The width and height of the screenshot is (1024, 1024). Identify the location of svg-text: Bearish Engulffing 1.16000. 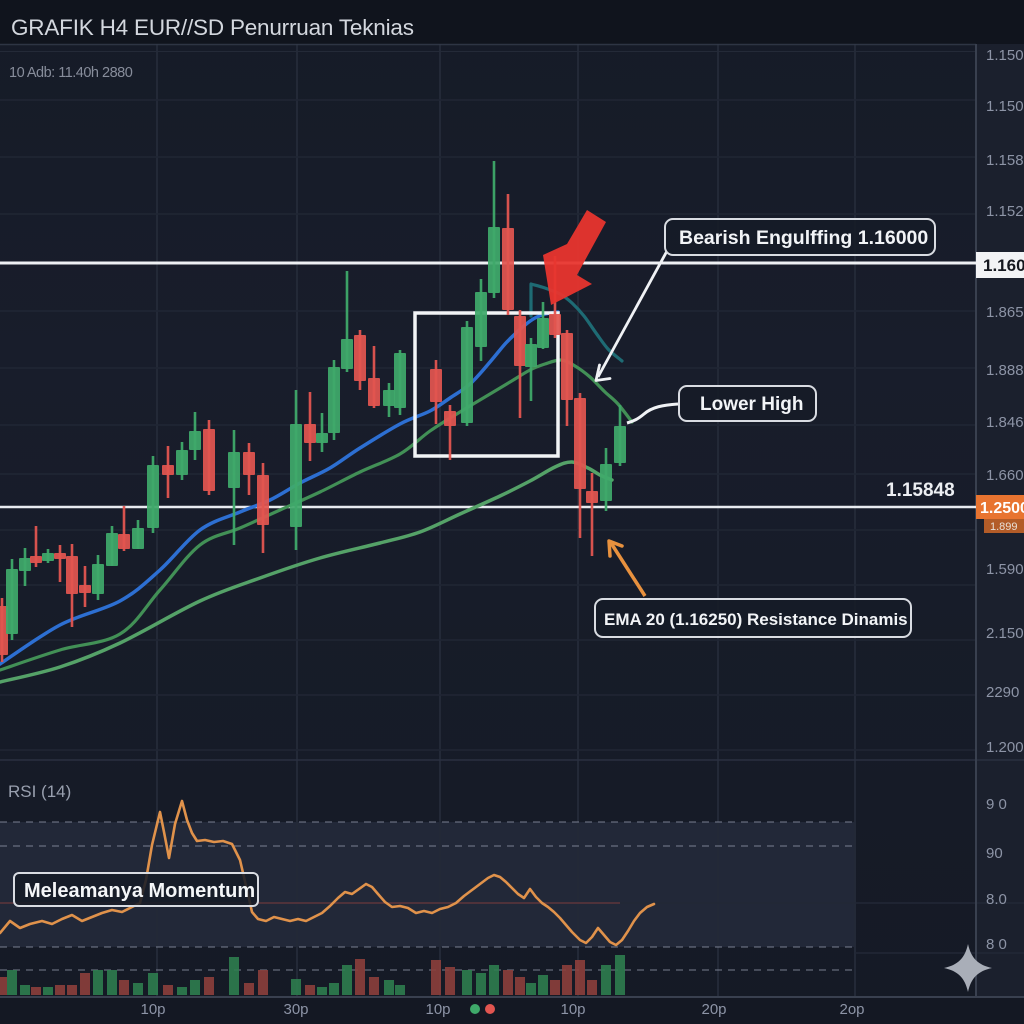
(803, 238).